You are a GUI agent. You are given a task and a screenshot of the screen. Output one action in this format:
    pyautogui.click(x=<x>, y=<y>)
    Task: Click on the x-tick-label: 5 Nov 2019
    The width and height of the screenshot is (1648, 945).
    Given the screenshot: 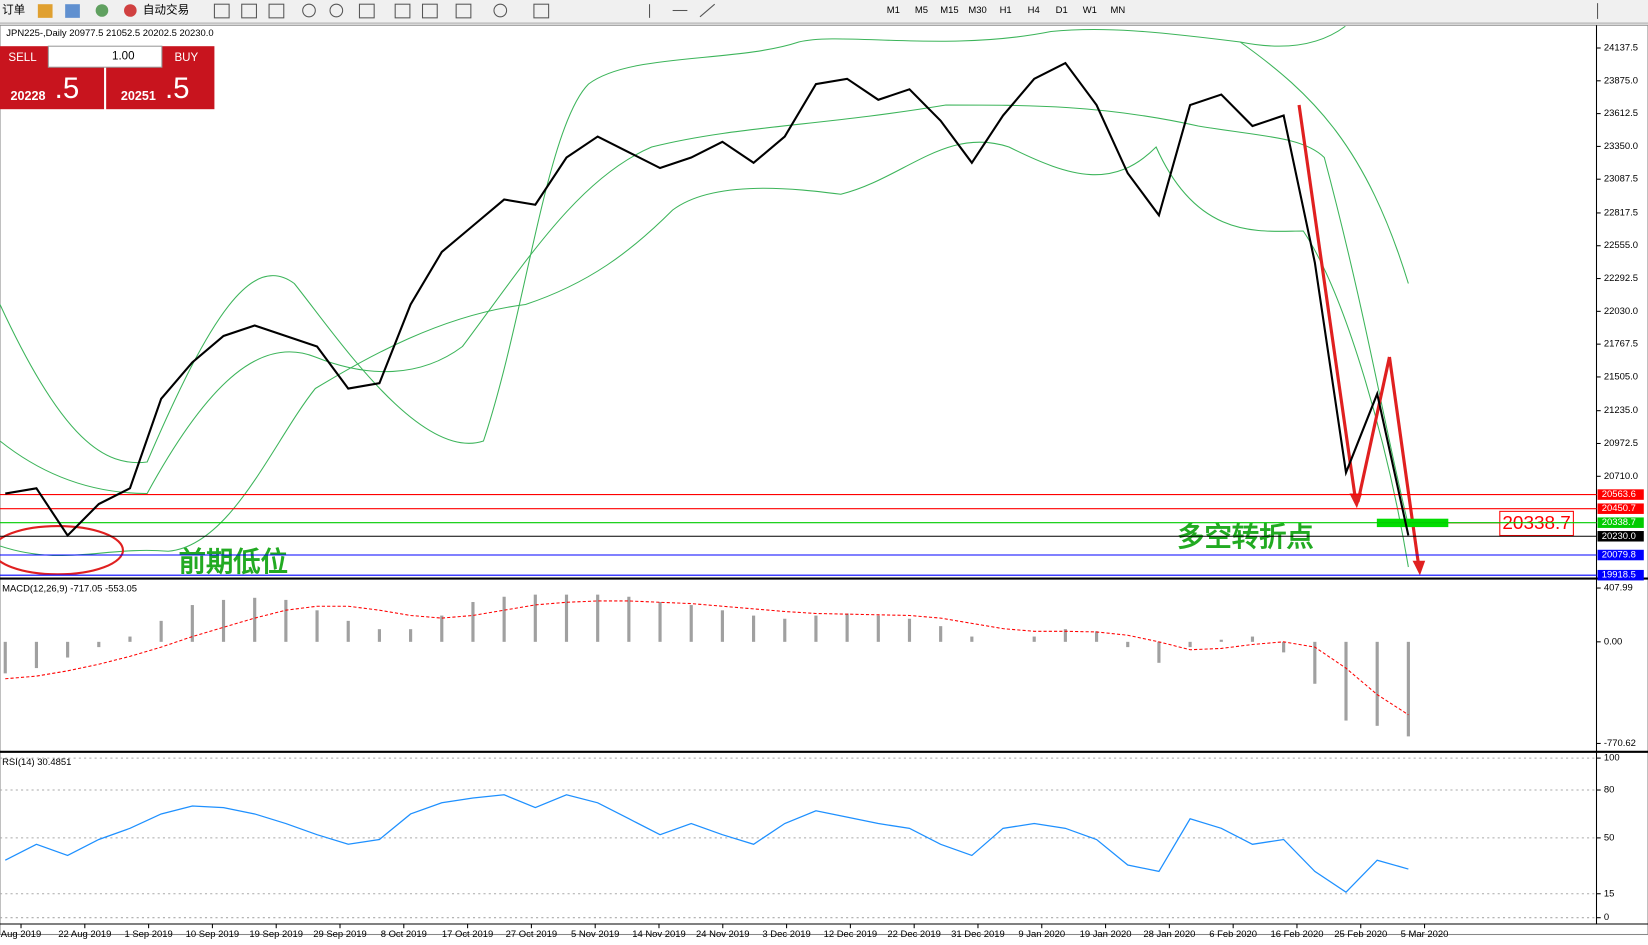 What is the action you would take?
    pyautogui.click(x=595, y=934)
    